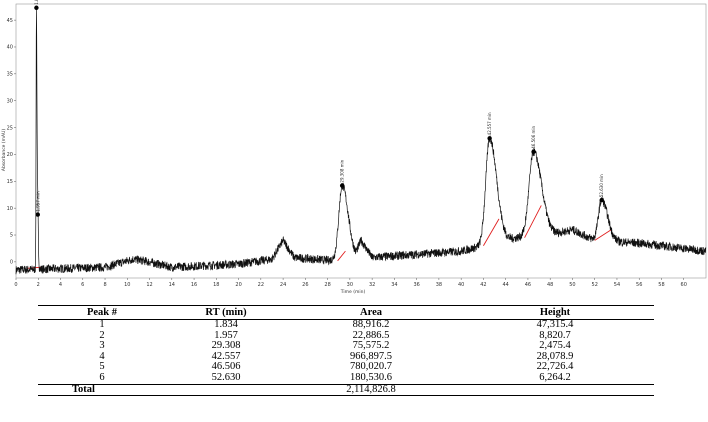  Describe the element at coordinates (346, 356) in the screenshot. I see `table-row: 4 42.557 966,897.5 28,078.9` at that location.